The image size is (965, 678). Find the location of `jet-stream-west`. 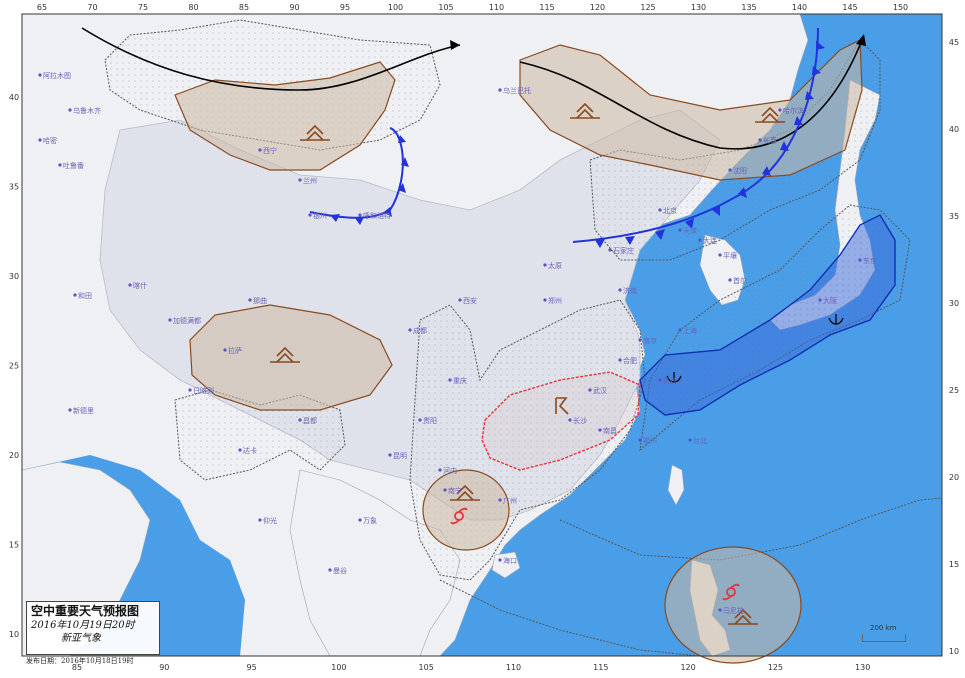

jet-stream-west is located at coordinates (271, 59).